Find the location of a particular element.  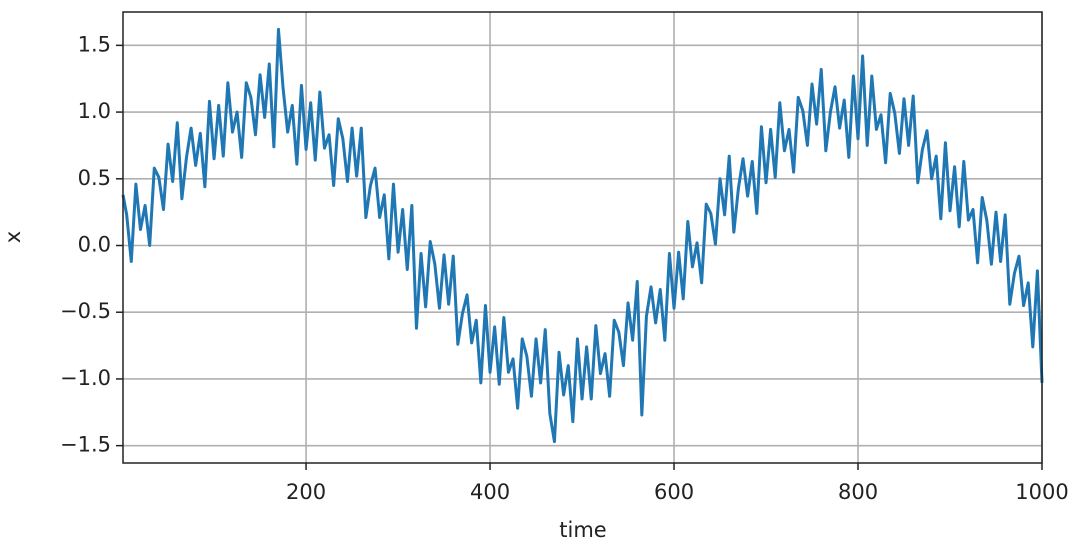

x-axis-label: time is located at coordinates (582, 530).